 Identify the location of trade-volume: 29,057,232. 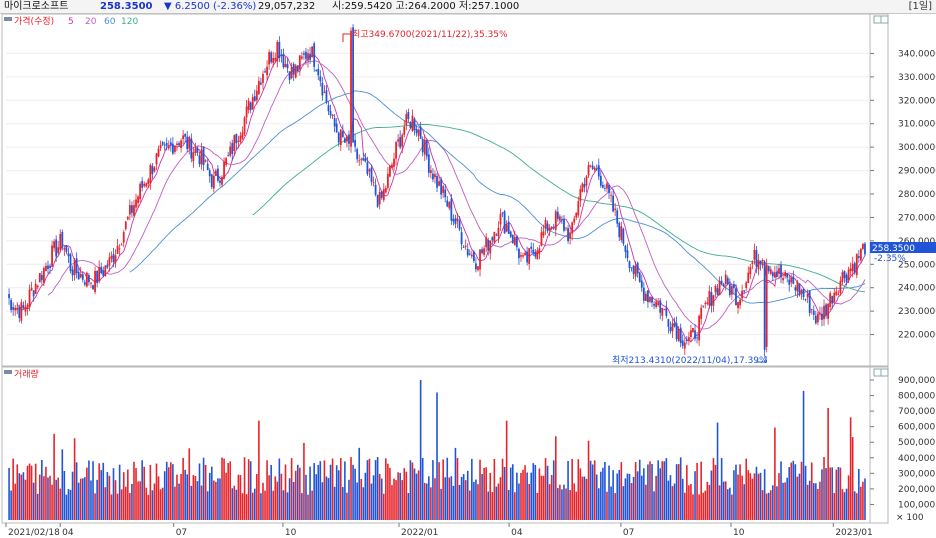
(287, 6).